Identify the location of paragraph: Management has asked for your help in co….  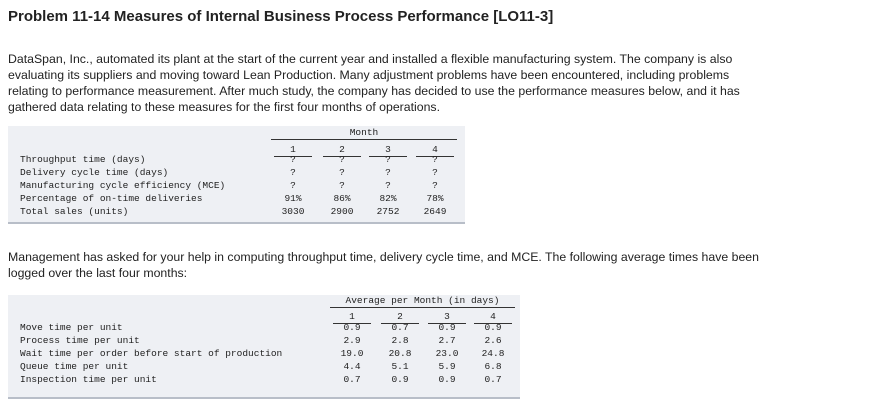
(383, 265).